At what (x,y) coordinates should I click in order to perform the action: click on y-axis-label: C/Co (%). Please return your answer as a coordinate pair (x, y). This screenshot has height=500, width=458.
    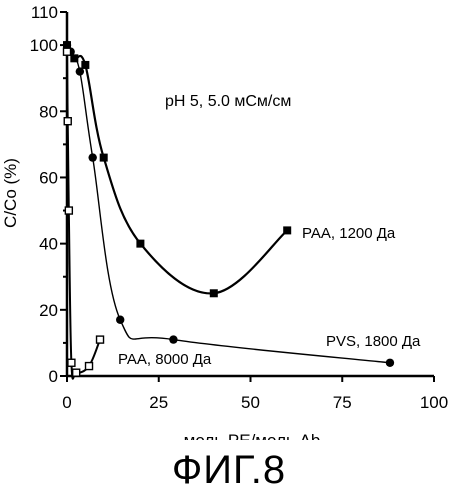
    Looking at the image, I should click on (10, 193).